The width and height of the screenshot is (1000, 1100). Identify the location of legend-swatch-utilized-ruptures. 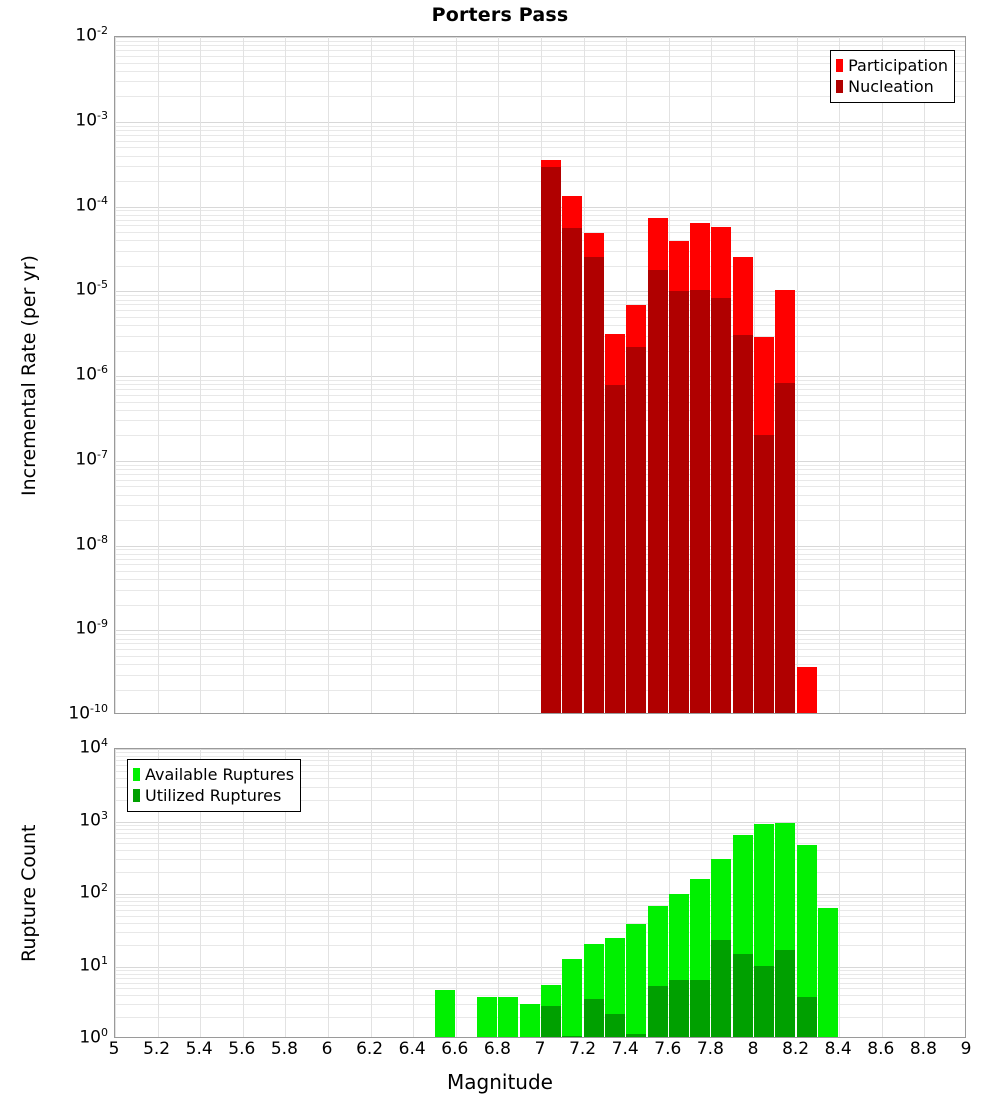
(136, 795).